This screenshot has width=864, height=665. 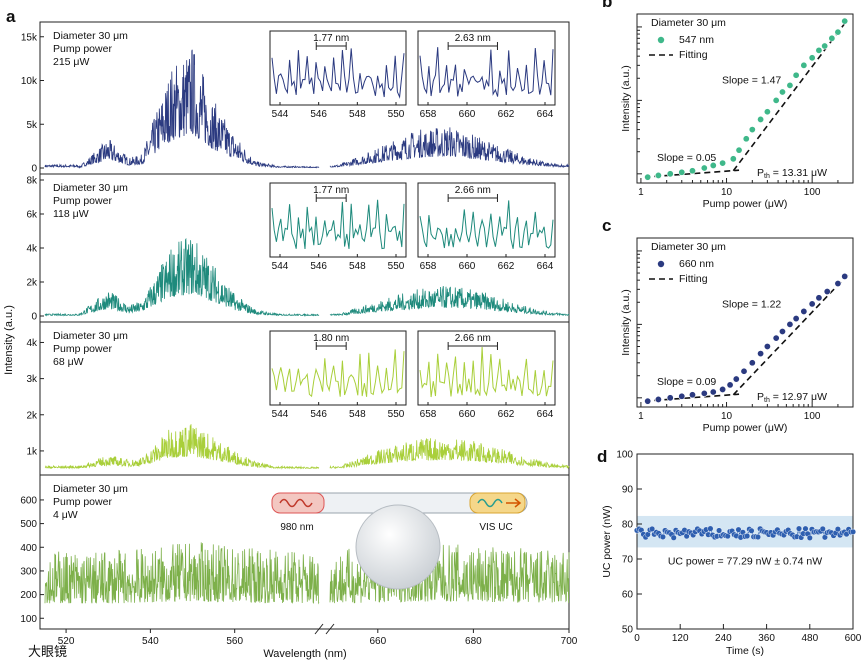 I want to click on panel-a-ytick-label: 4k, so click(x=32, y=249).